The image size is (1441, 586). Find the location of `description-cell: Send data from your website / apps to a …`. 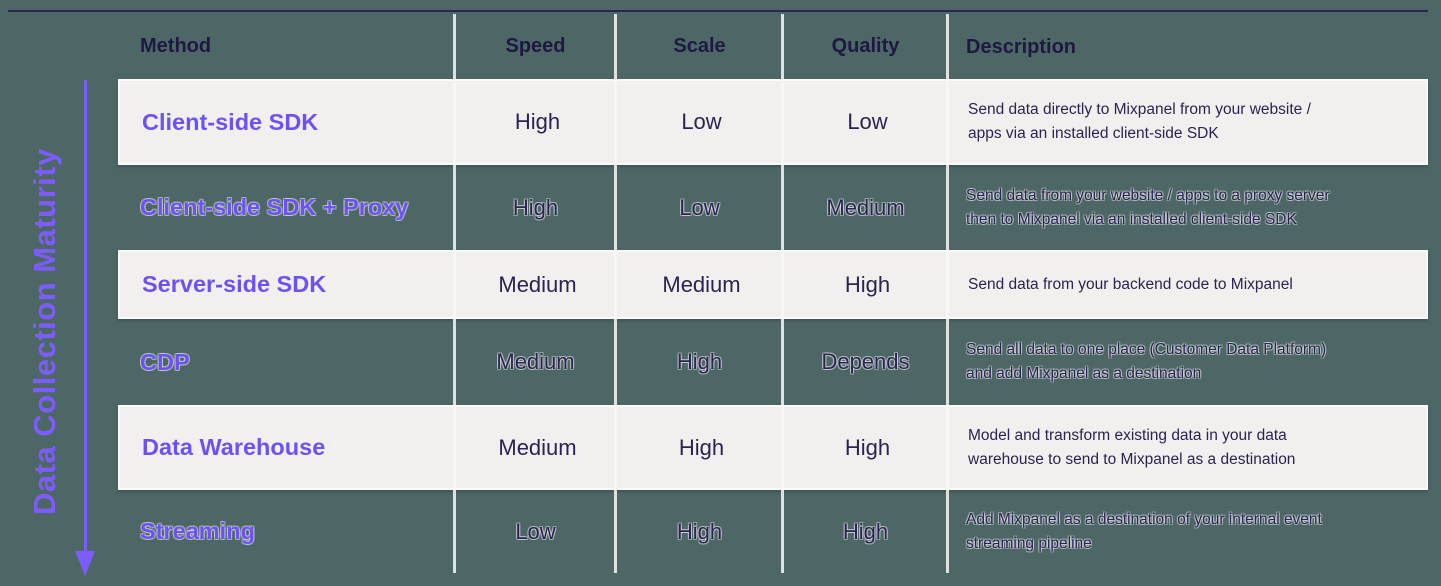

description-cell: Send data from your website / apps to a … is located at coordinates (1148, 207).